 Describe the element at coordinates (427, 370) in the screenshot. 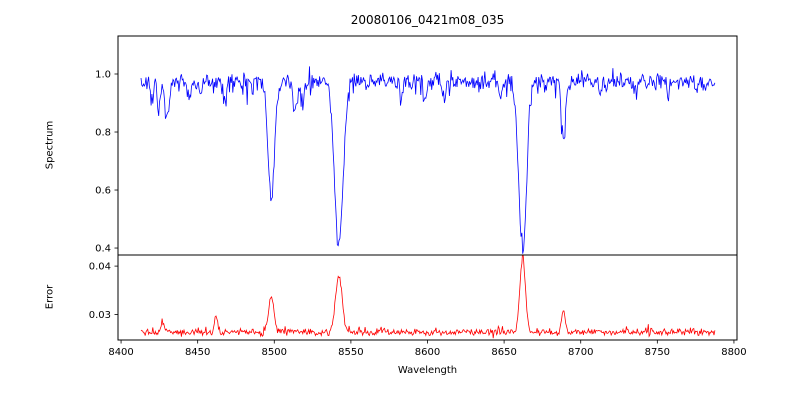

I see `x-axis-label: Wavelength` at that location.